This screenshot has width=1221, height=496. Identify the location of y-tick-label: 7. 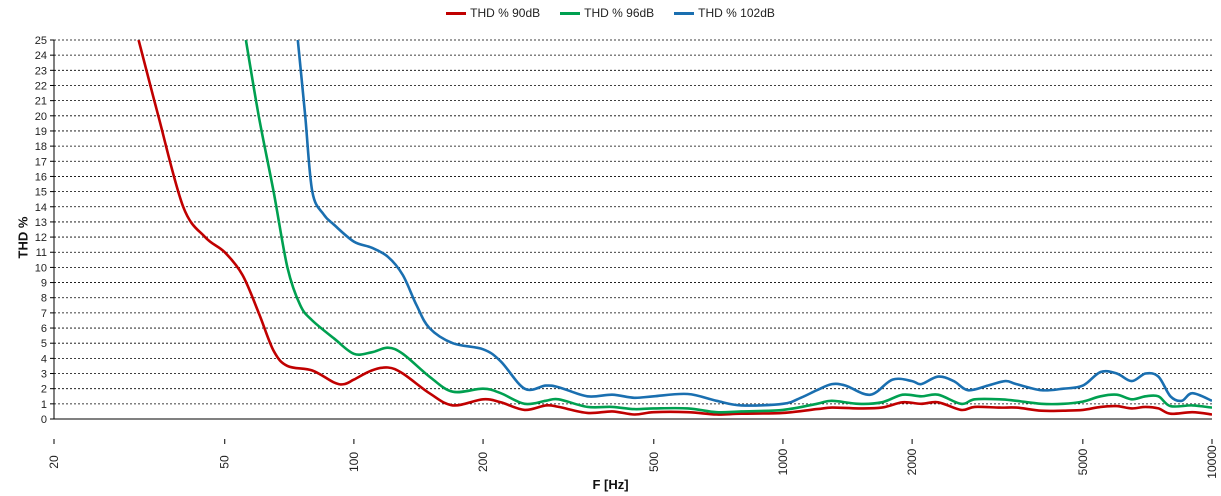
(44, 314).